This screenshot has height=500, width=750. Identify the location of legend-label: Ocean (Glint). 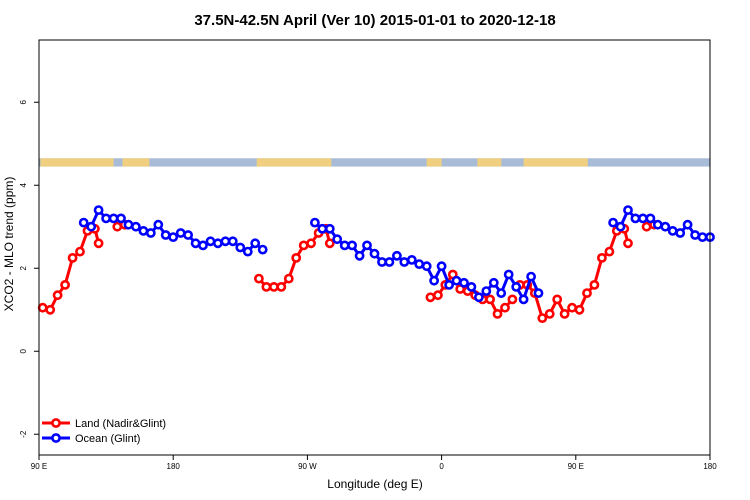
(107, 439).